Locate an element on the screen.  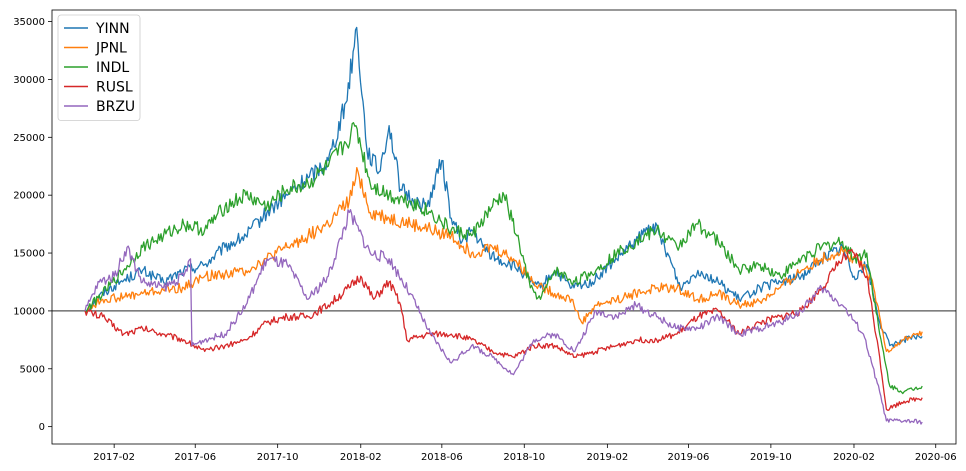
y-tick-label: 35000 is located at coordinates (29, 22).